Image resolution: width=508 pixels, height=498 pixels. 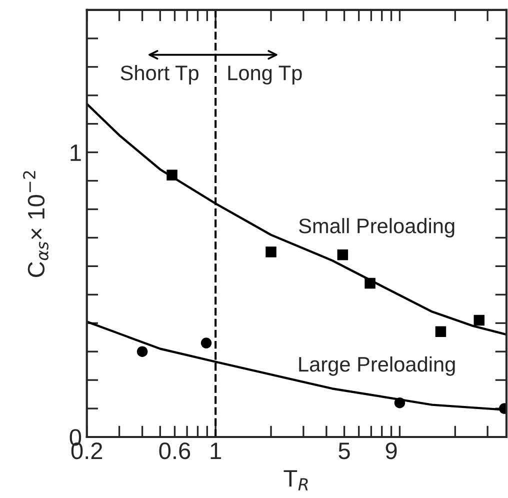 What do you see at coordinates (296, 480) in the screenshot?
I see `x-axis-title: T$_{R}$` at bounding box center [296, 480].